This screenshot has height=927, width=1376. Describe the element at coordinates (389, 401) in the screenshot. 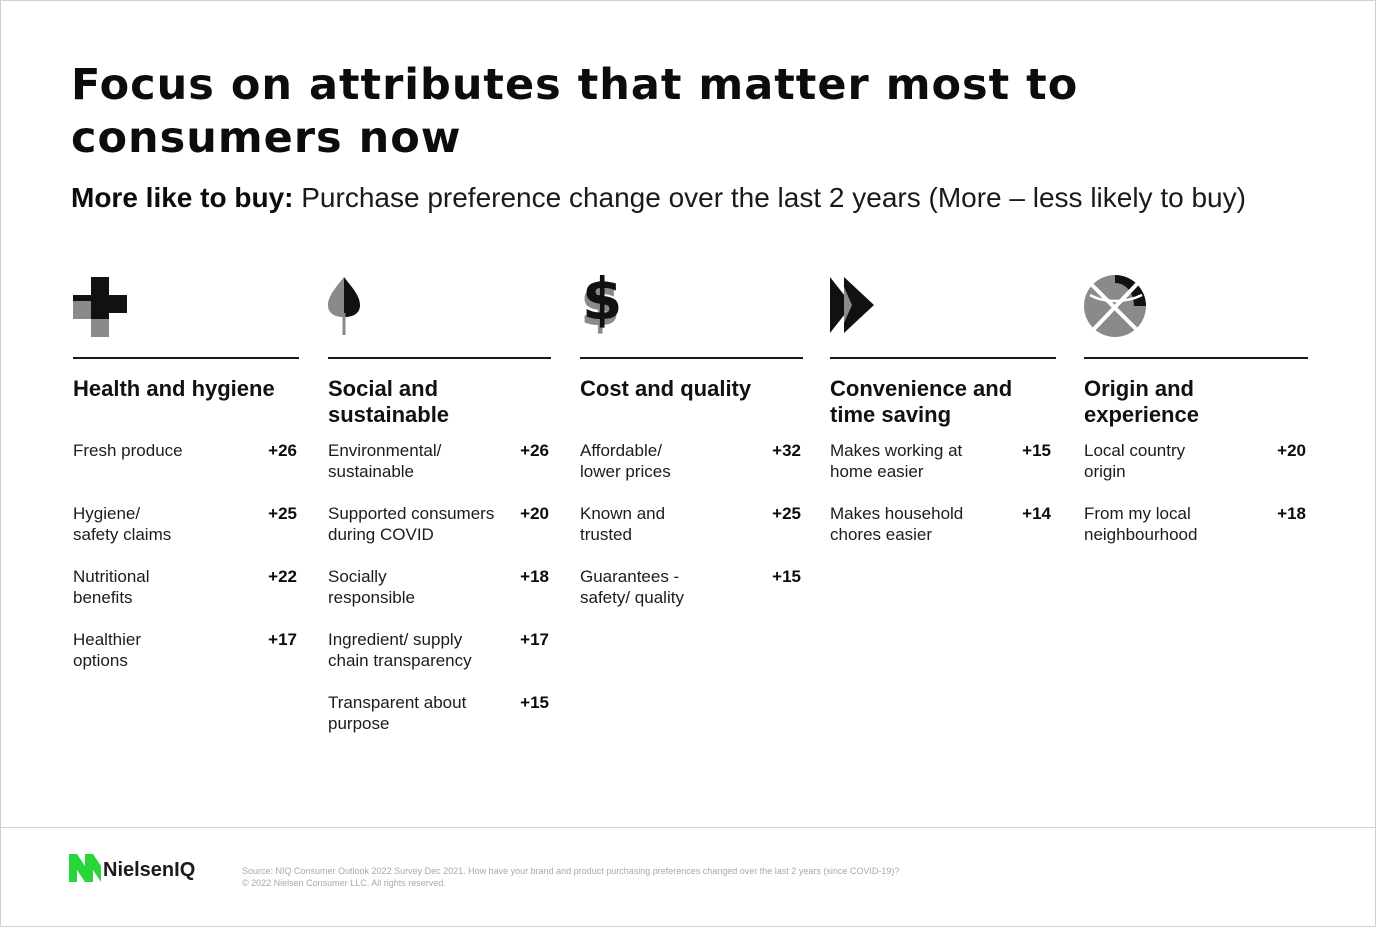

I see `column-title: Social and sustainable` at that location.